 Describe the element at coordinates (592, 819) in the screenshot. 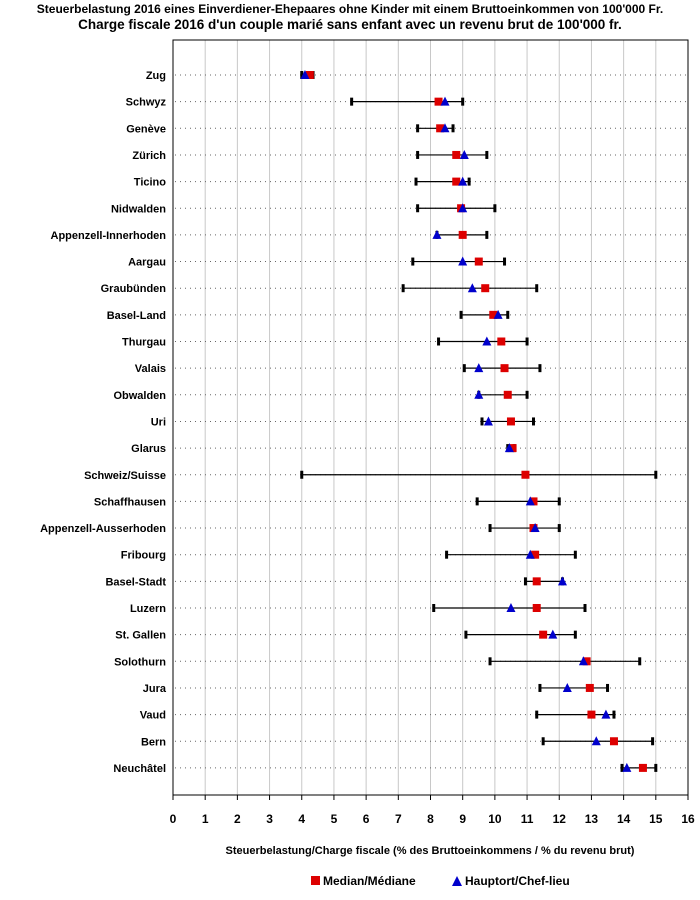

I see `x-tick-label-13: 13` at that location.